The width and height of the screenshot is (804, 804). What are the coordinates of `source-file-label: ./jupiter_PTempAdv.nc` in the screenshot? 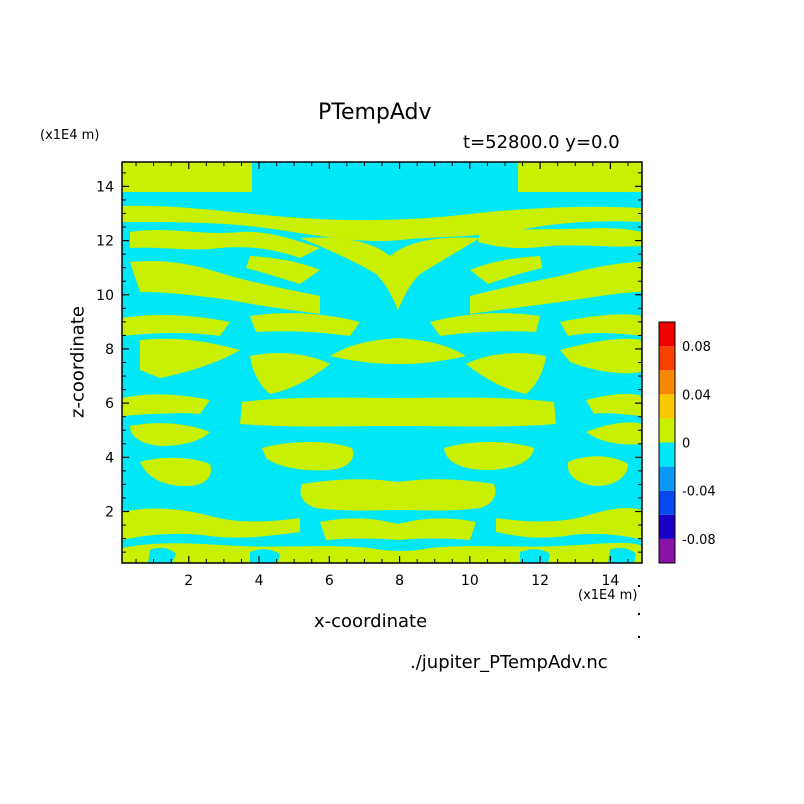 It's located at (509, 662).